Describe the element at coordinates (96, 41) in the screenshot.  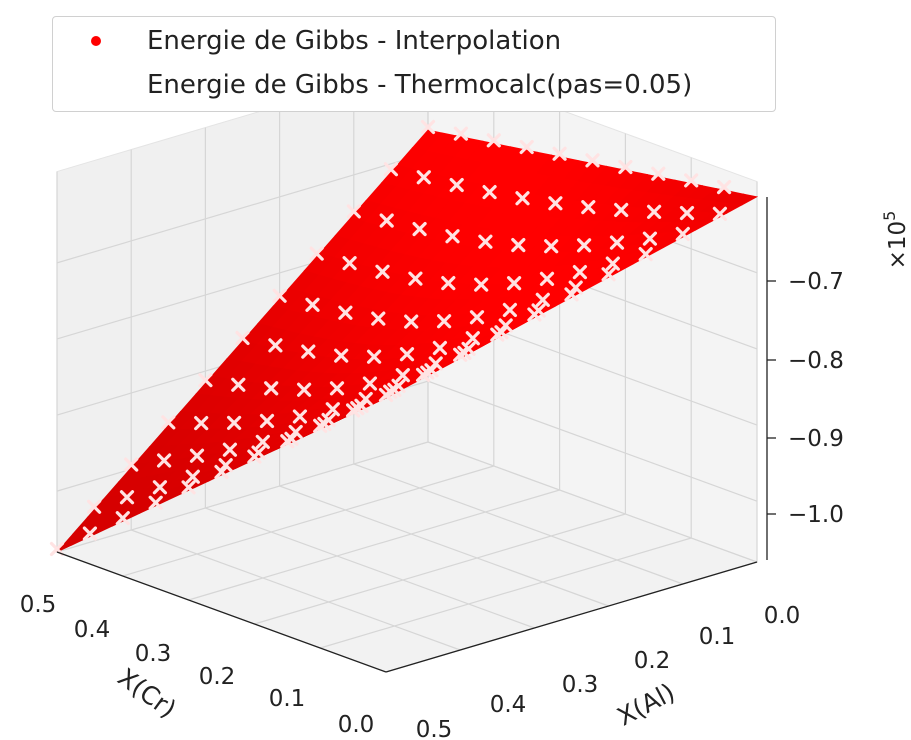
I see `red-dot-icon` at that location.